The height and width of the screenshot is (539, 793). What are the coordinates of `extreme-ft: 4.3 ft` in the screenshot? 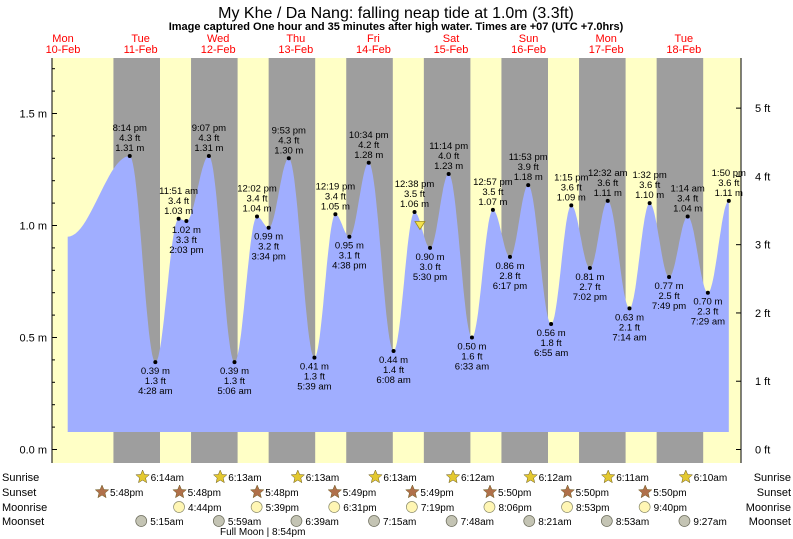 It's located at (208, 138).